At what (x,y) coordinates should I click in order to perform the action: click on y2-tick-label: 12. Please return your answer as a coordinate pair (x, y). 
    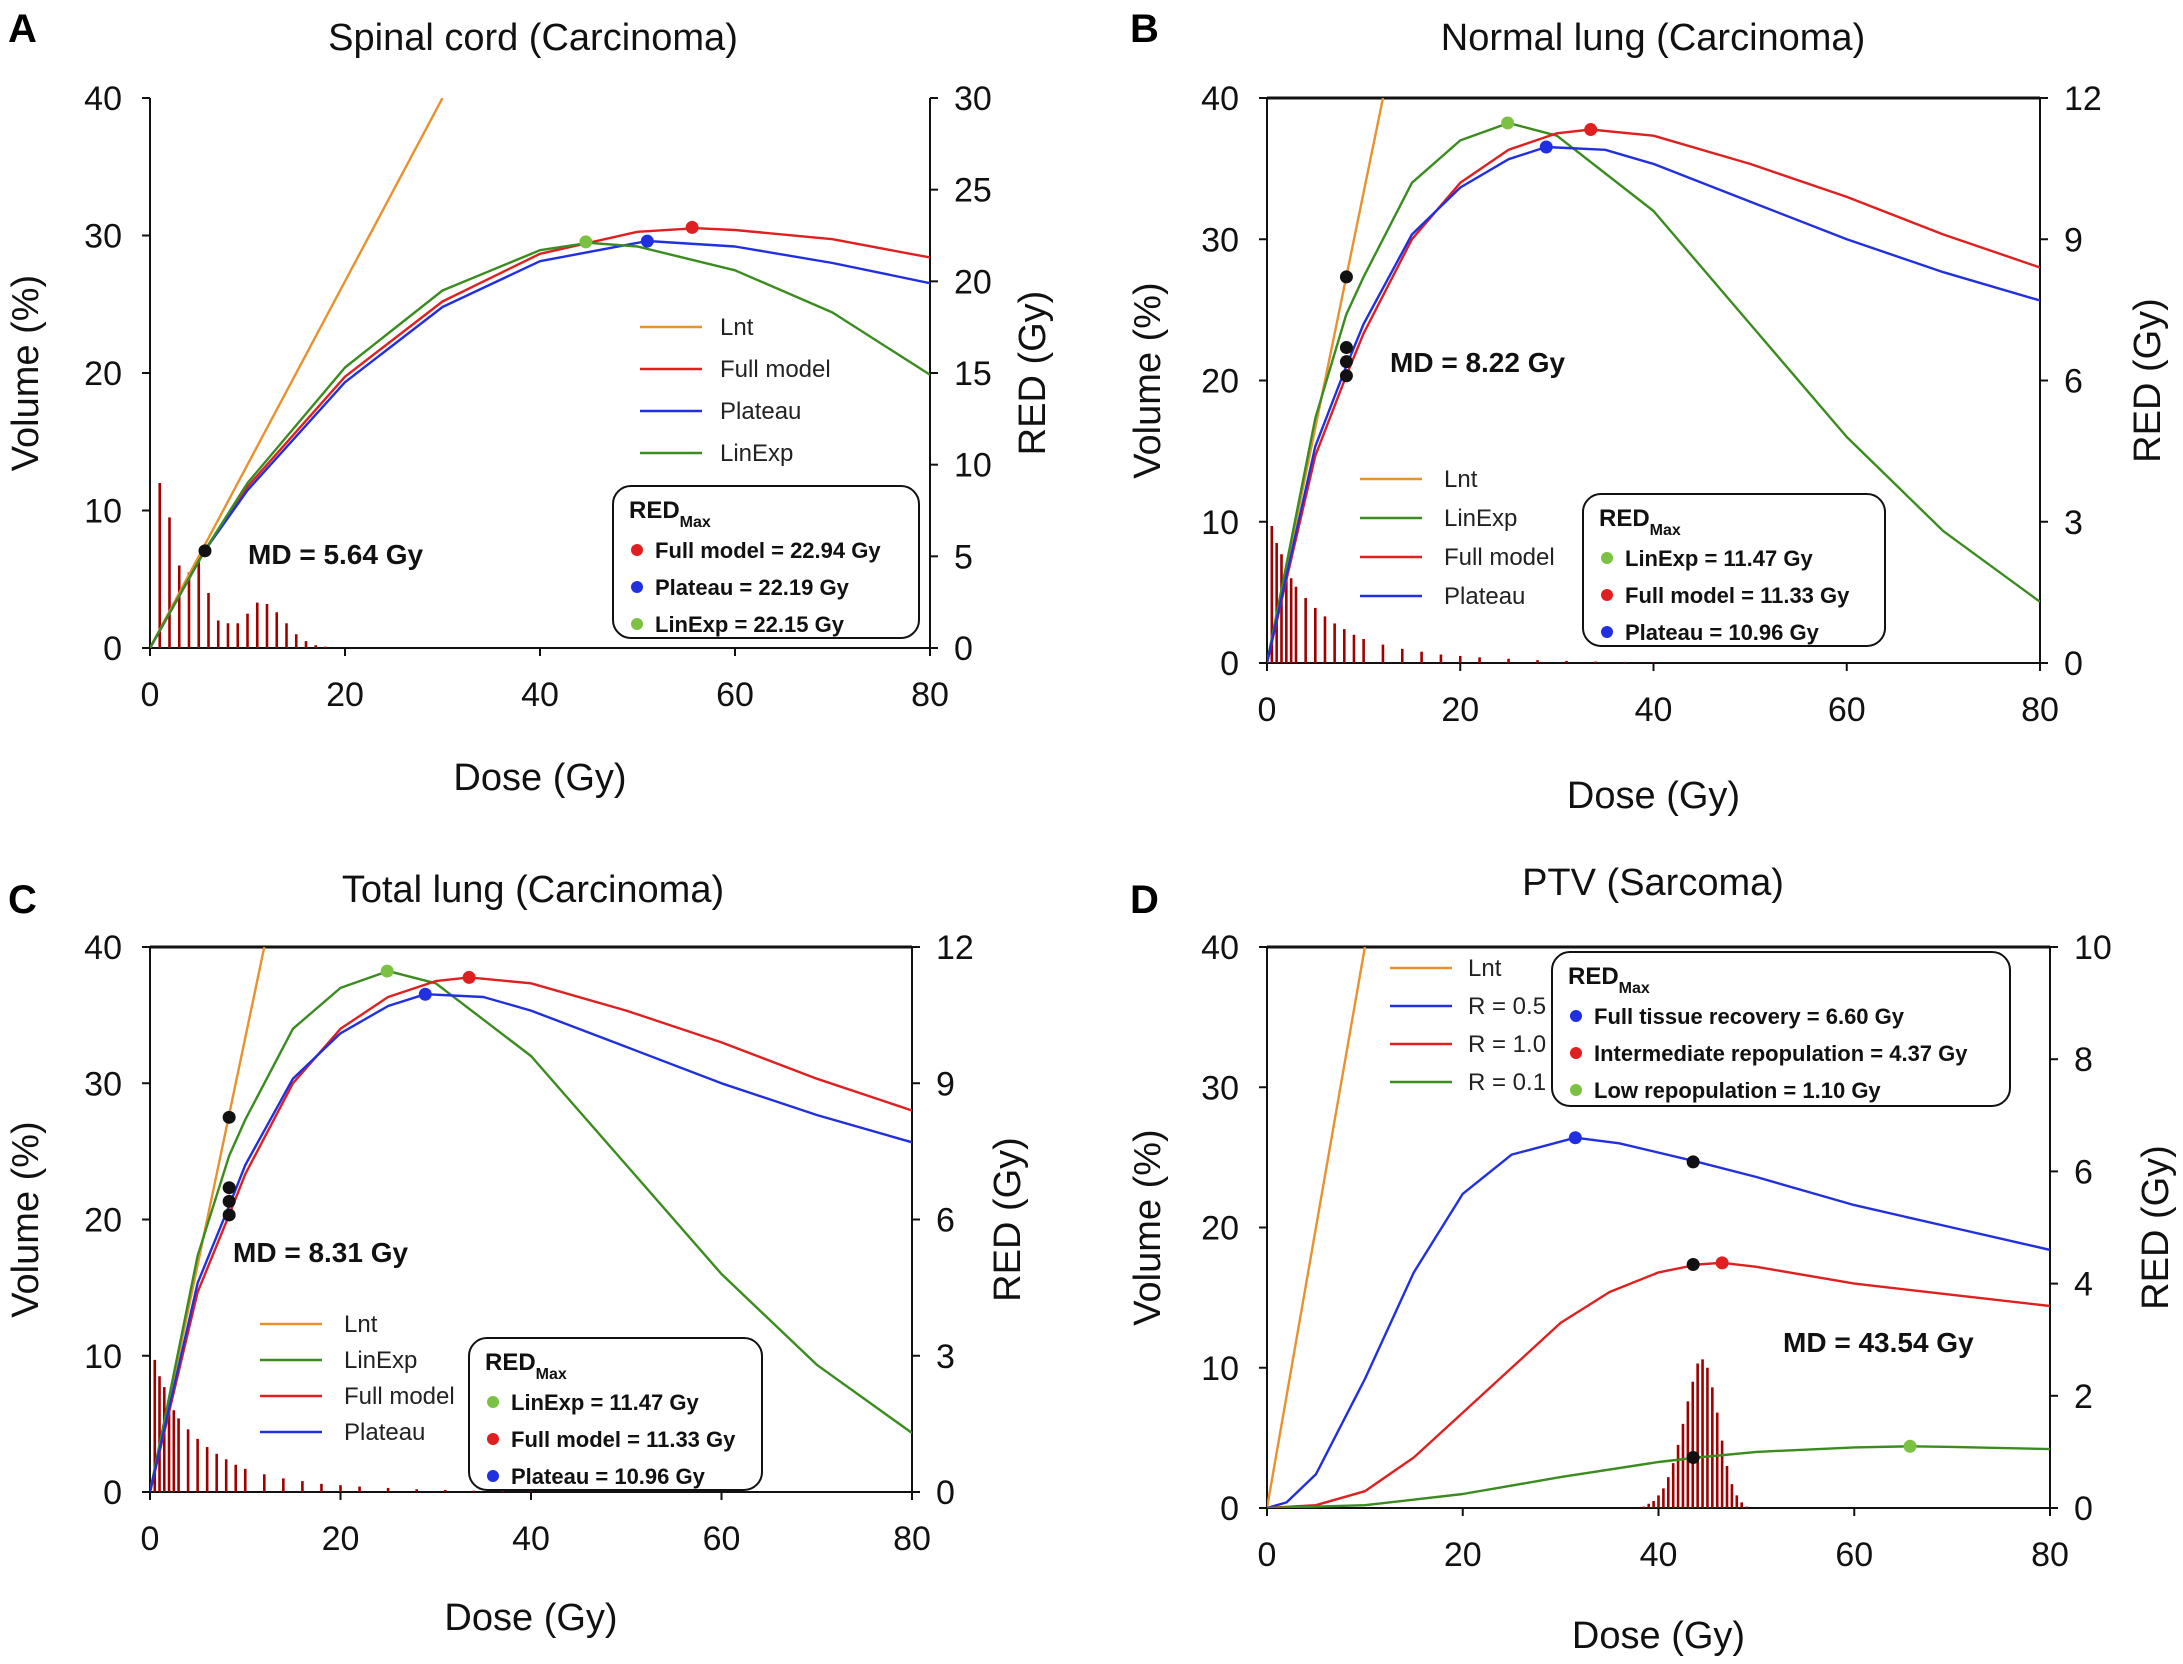
    Looking at the image, I should click on (955, 948).